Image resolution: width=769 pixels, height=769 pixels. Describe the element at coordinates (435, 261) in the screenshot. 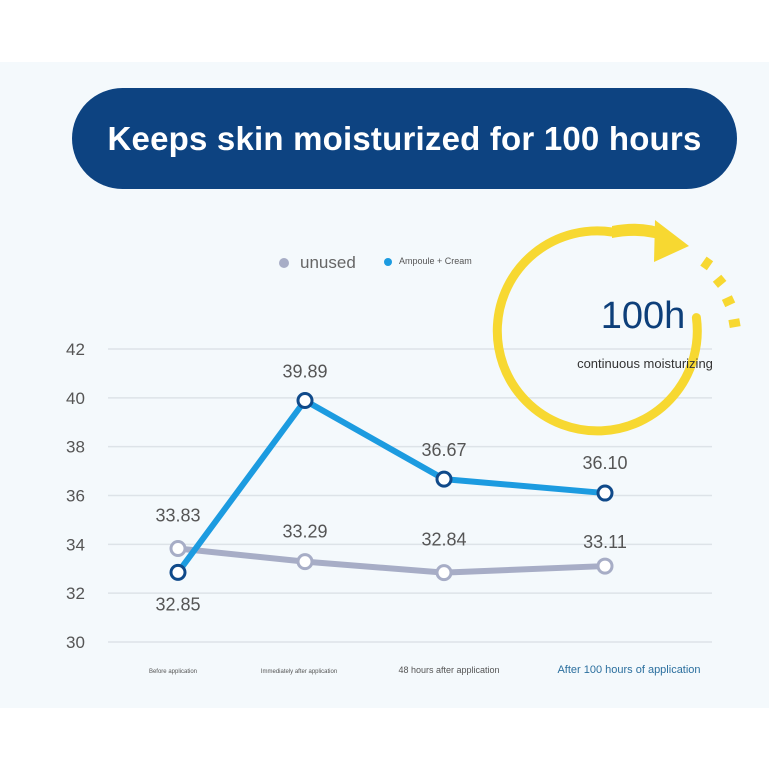

I see `legend-label-treated: Ampoule + Cream` at that location.